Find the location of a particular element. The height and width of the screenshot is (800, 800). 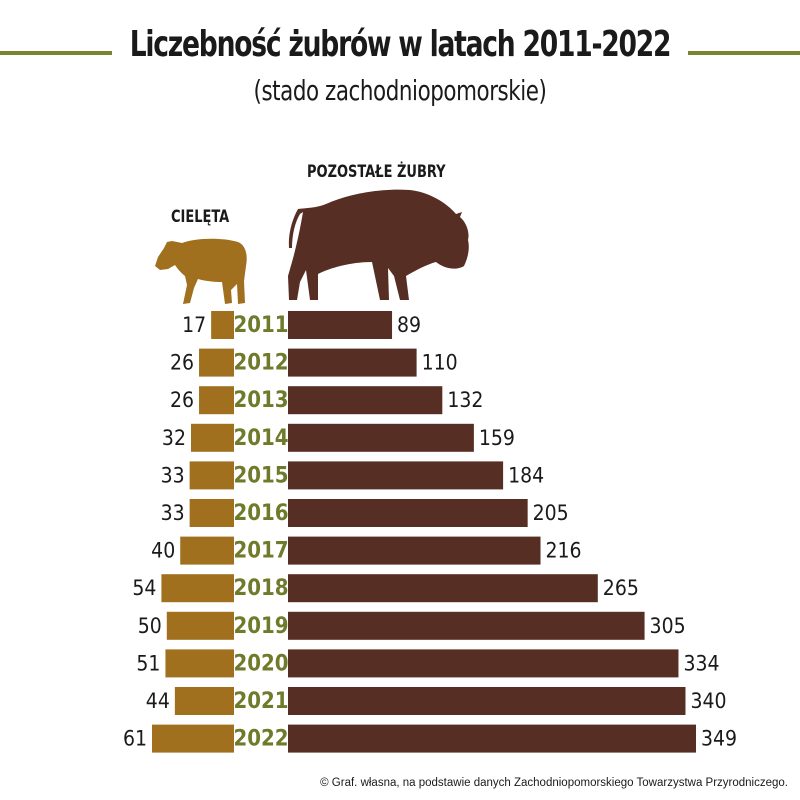

calf-icon is located at coordinates (201, 271).